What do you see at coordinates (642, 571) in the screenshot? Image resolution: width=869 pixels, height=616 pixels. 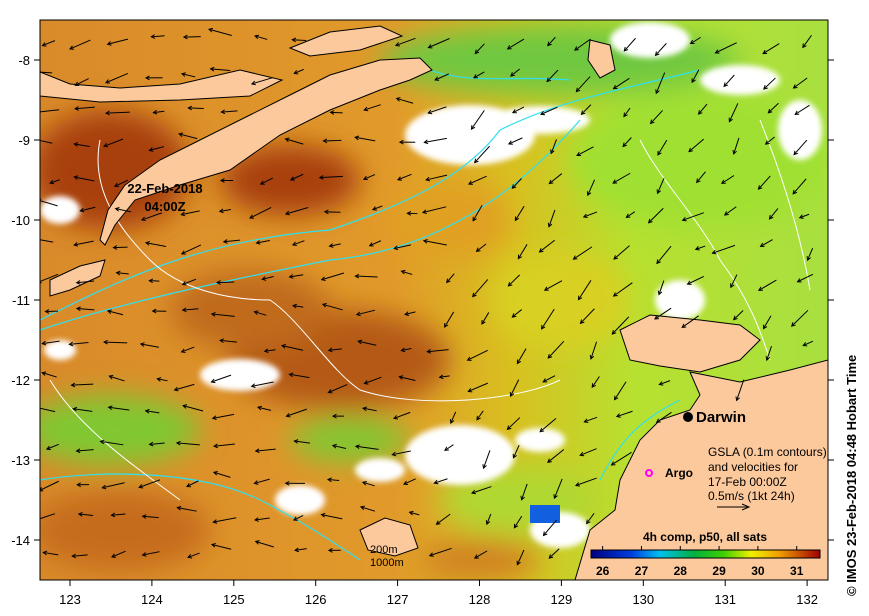 I see `colorbar-tick-label: 27` at bounding box center [642, 571].